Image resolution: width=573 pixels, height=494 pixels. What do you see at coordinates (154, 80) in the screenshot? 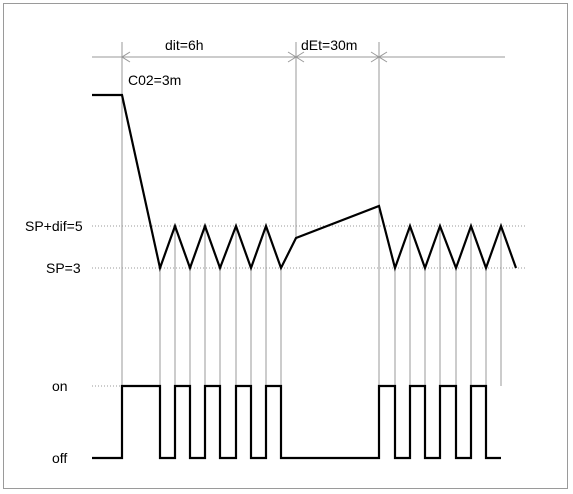
I see `c02-label: C02=3m` at bounding box center [154, 80].